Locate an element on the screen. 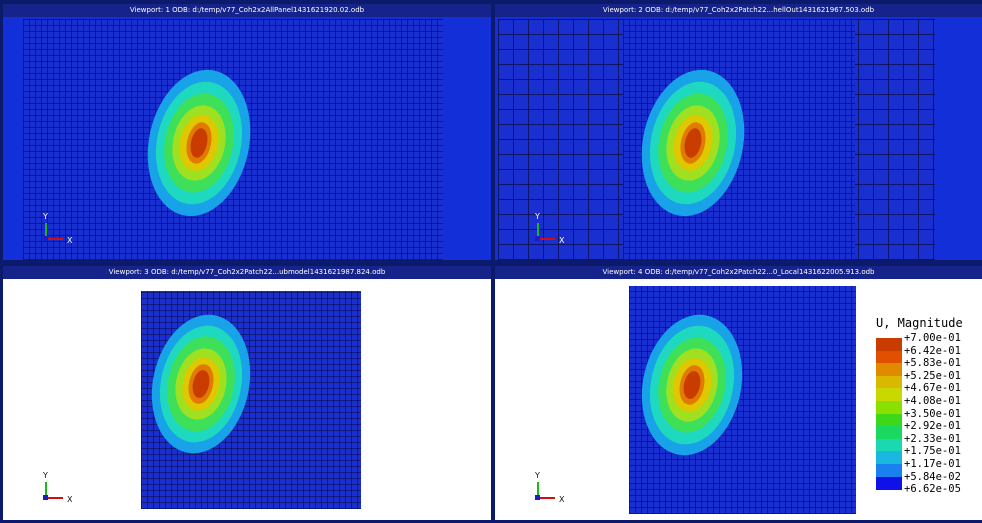  legend-value: +1.75e-01 is located at coordinates (932, 451).